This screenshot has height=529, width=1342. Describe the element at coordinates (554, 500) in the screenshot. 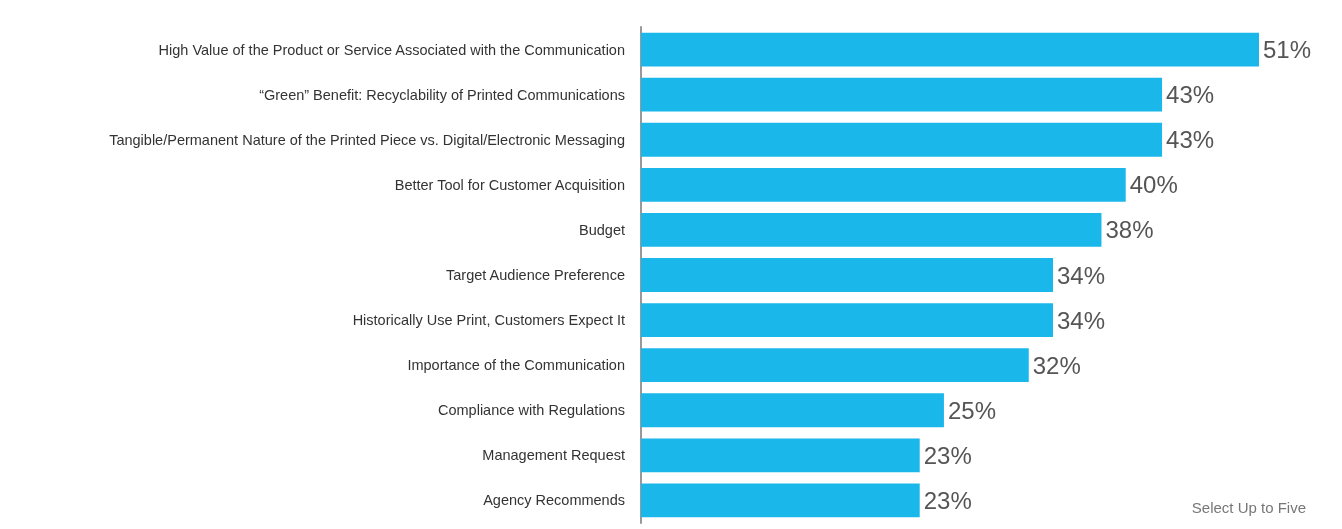

I see `y-tick-label: Agency Recommends` at that location.